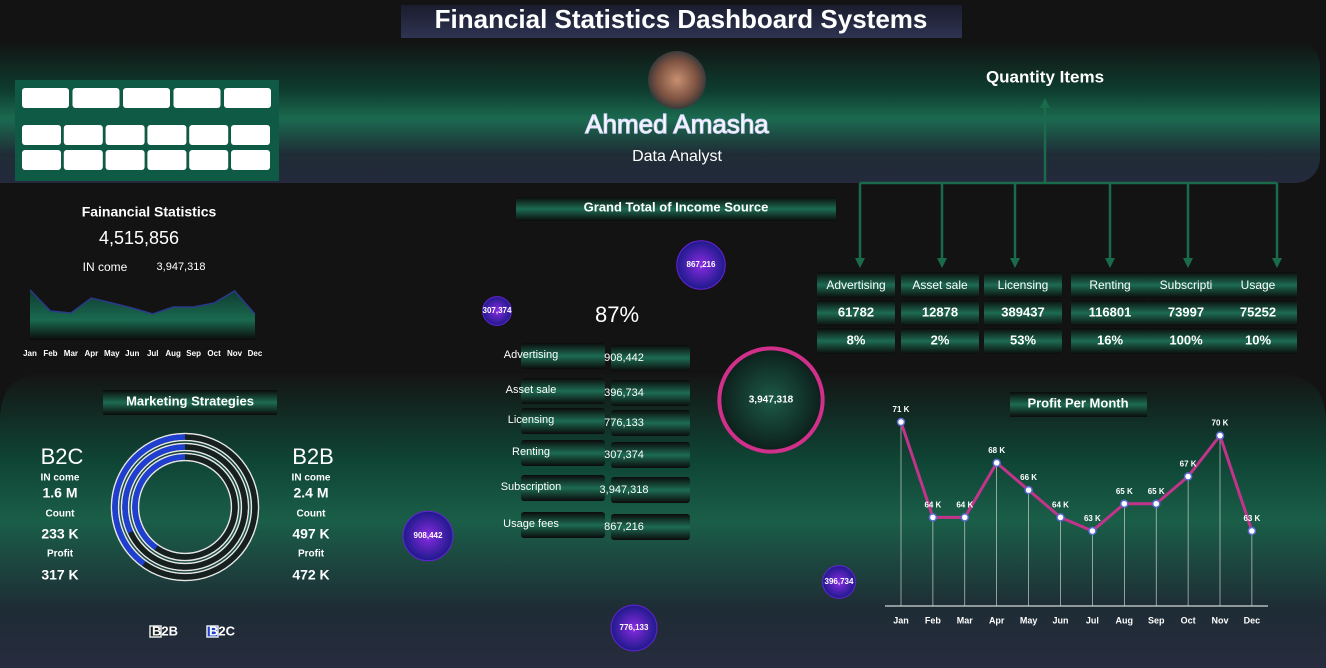 This screenshot has height=668, width=1326. I want to click on profit-line, so click(1076, 477).